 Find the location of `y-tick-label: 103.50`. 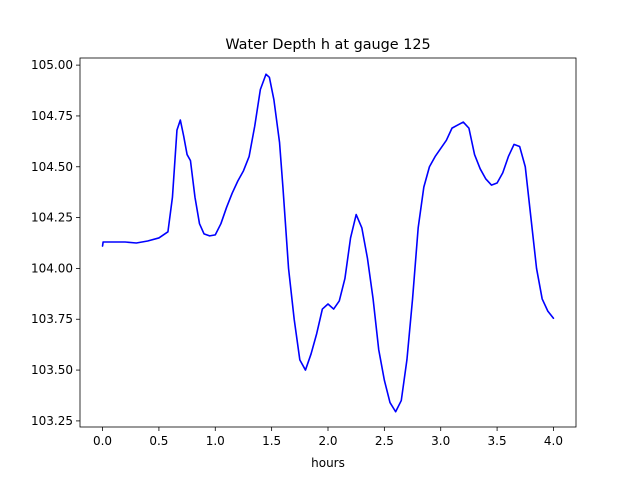

y-tick-label: 103.50 is located at coordinates (52, 370).